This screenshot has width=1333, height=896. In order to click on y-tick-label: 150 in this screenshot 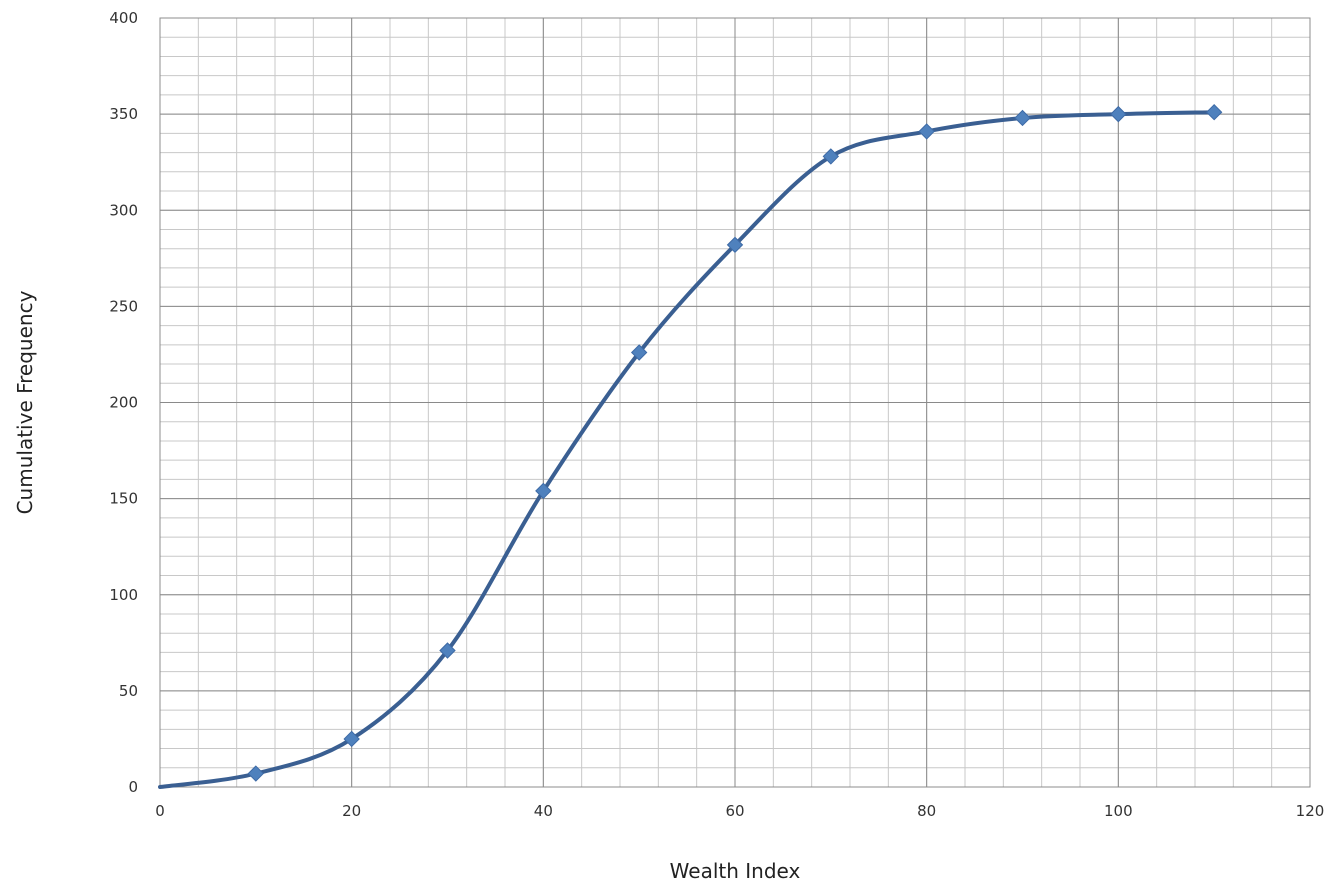, I will do `click(123, 499)`.